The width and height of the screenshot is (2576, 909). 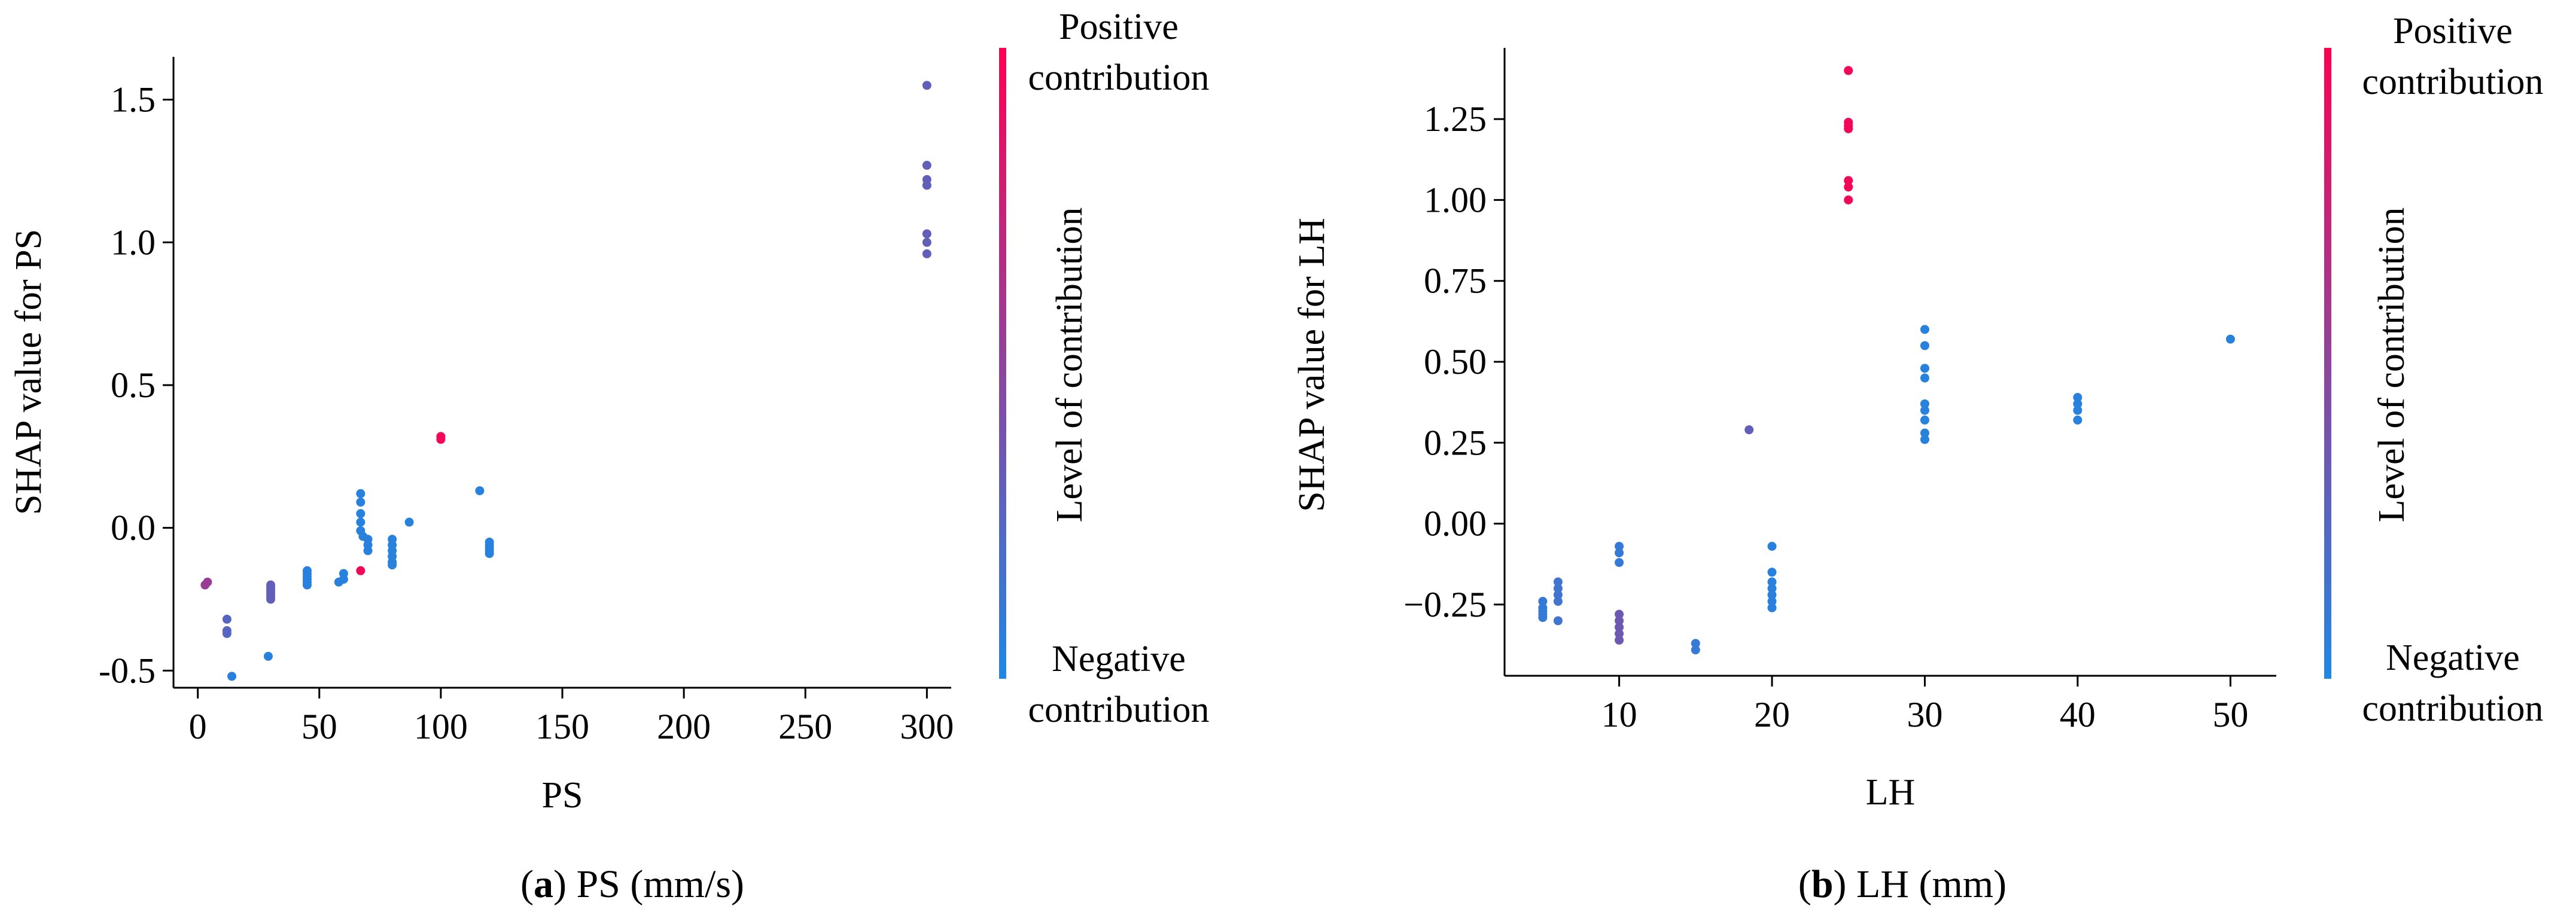 What do you see at coordinates (543, 884) in the screenshot?
I see `panel-a-caption-letter: a` at bounding box center [543, 884].